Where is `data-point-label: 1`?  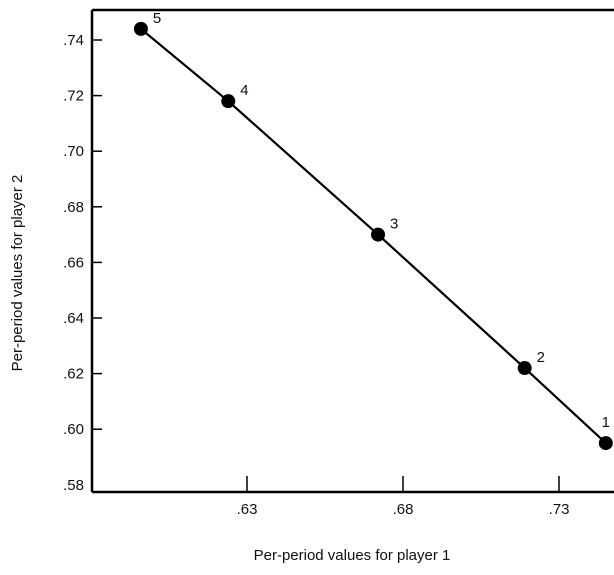
data-point-label: 1 is located at coordinates (606, 422).